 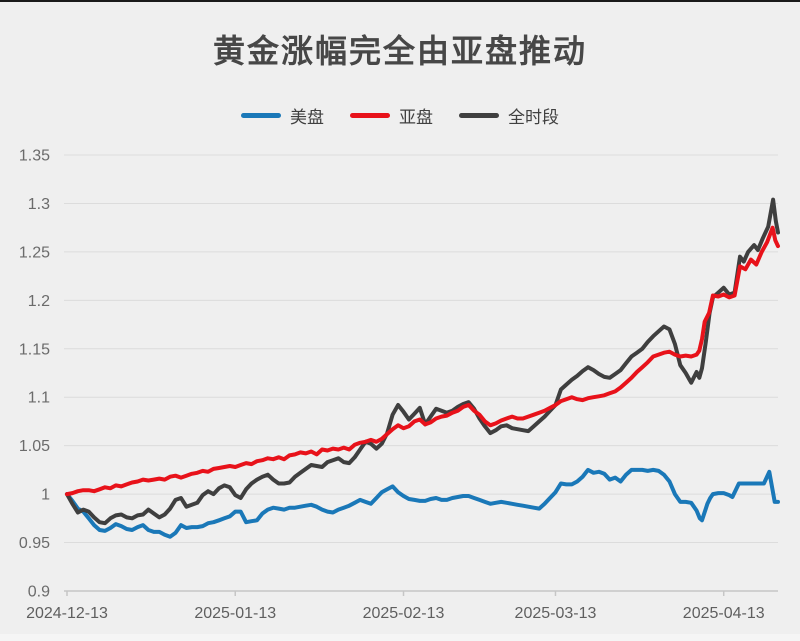 What do you see at coordinates (39, 592) in the screenshot?
I see `y-tick-label: 0.9` at bounding box center [39, 592].